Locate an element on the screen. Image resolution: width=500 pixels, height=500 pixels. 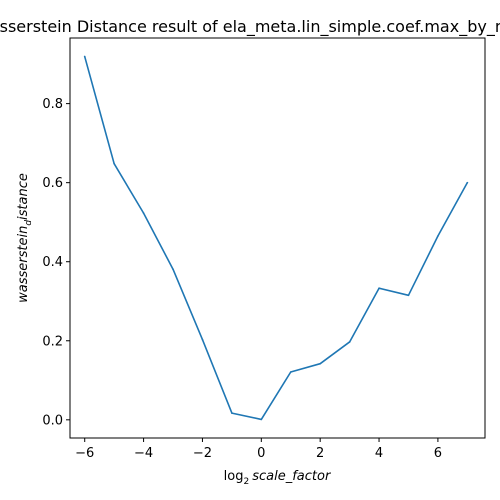
x-tick-label: −6 is located at coordinates (84, 453).